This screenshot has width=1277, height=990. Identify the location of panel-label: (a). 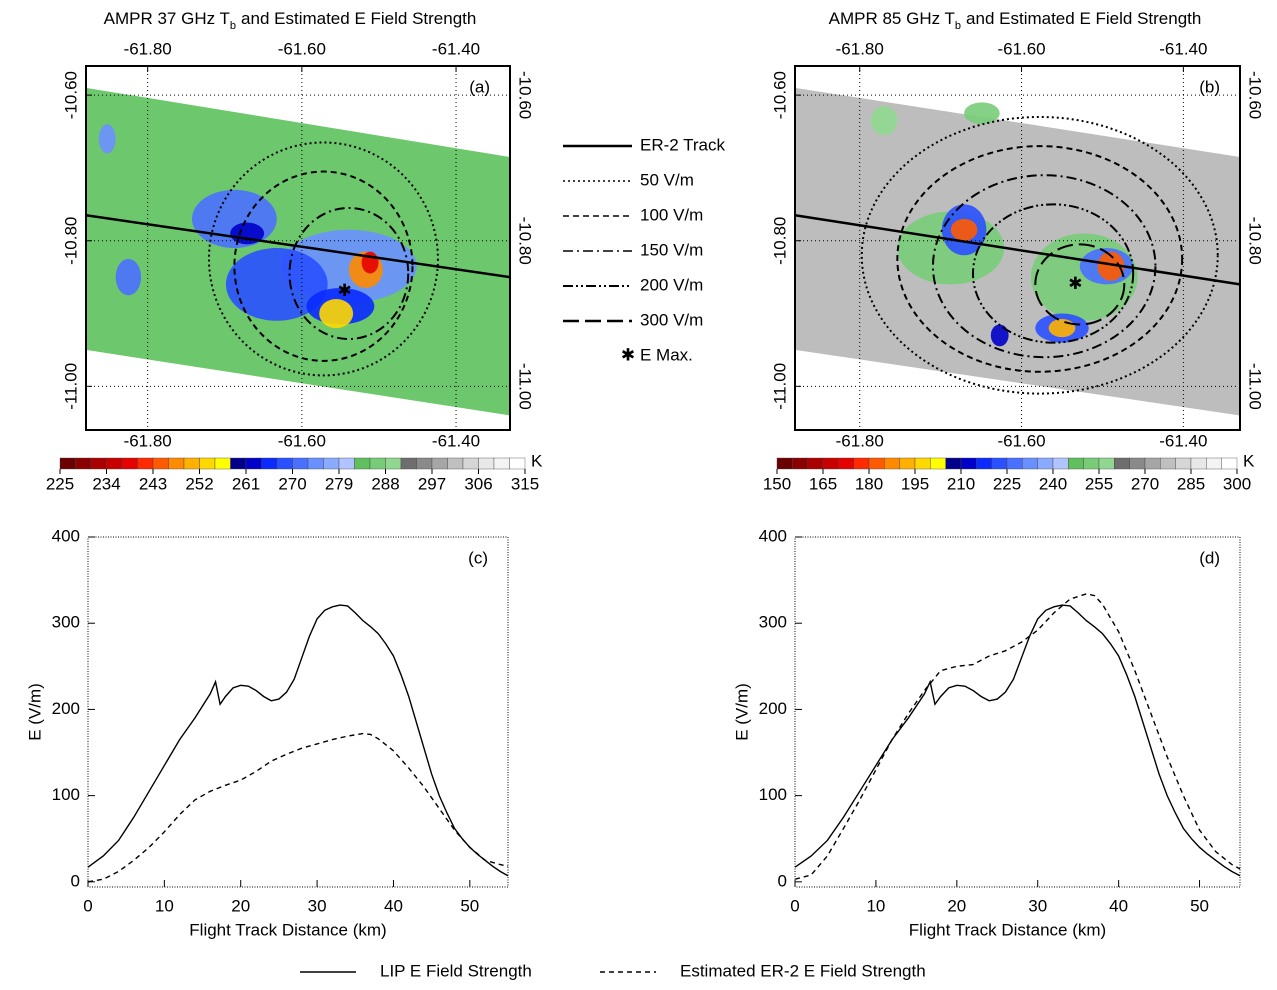
(479, 86).